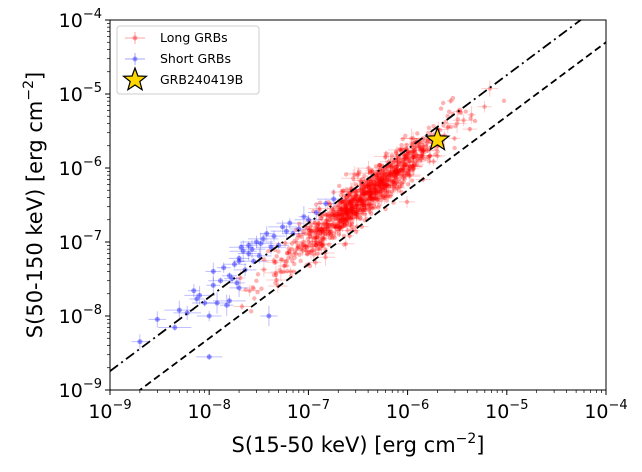 Image resolution: width=642 pixels, height=472 pixels. What do you see at coordinates (80, 389) in the screenshot?
I see `y-tick-label: 10−9` at bounding box center [80, 389].